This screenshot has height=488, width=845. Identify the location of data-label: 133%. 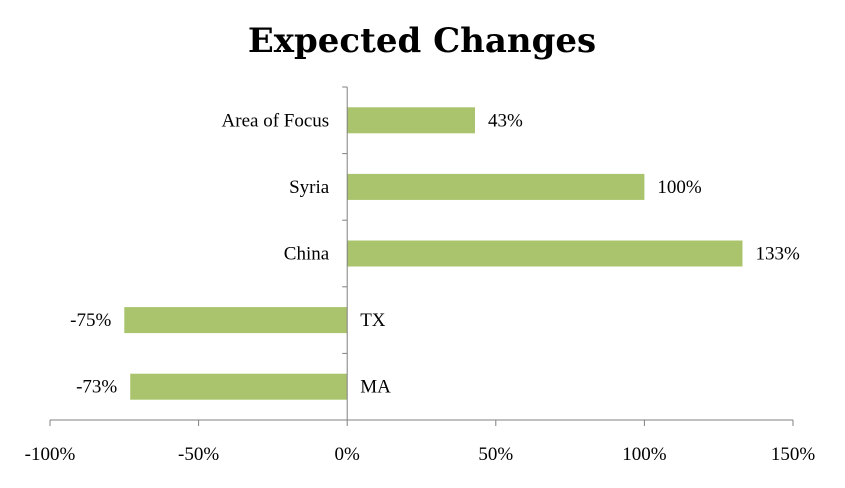
(777, 254).